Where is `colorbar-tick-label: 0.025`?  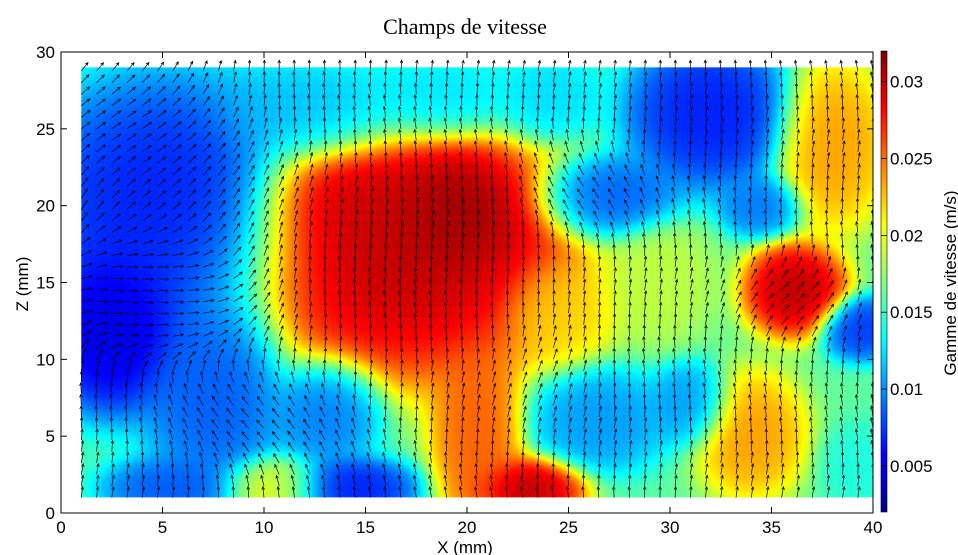
colorbar-tick-label: 0.025 is located at coordinates (911, 159).